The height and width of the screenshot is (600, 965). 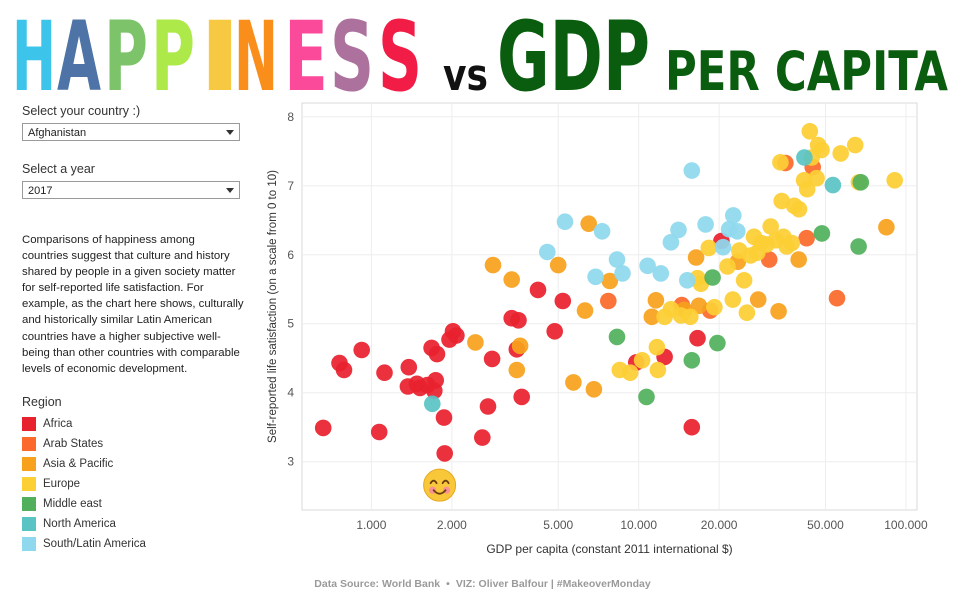 What do you see at coordinates (137, 504) in the screenshot?
I see `legend-item: Middle east` at bounding box center [137, 504].